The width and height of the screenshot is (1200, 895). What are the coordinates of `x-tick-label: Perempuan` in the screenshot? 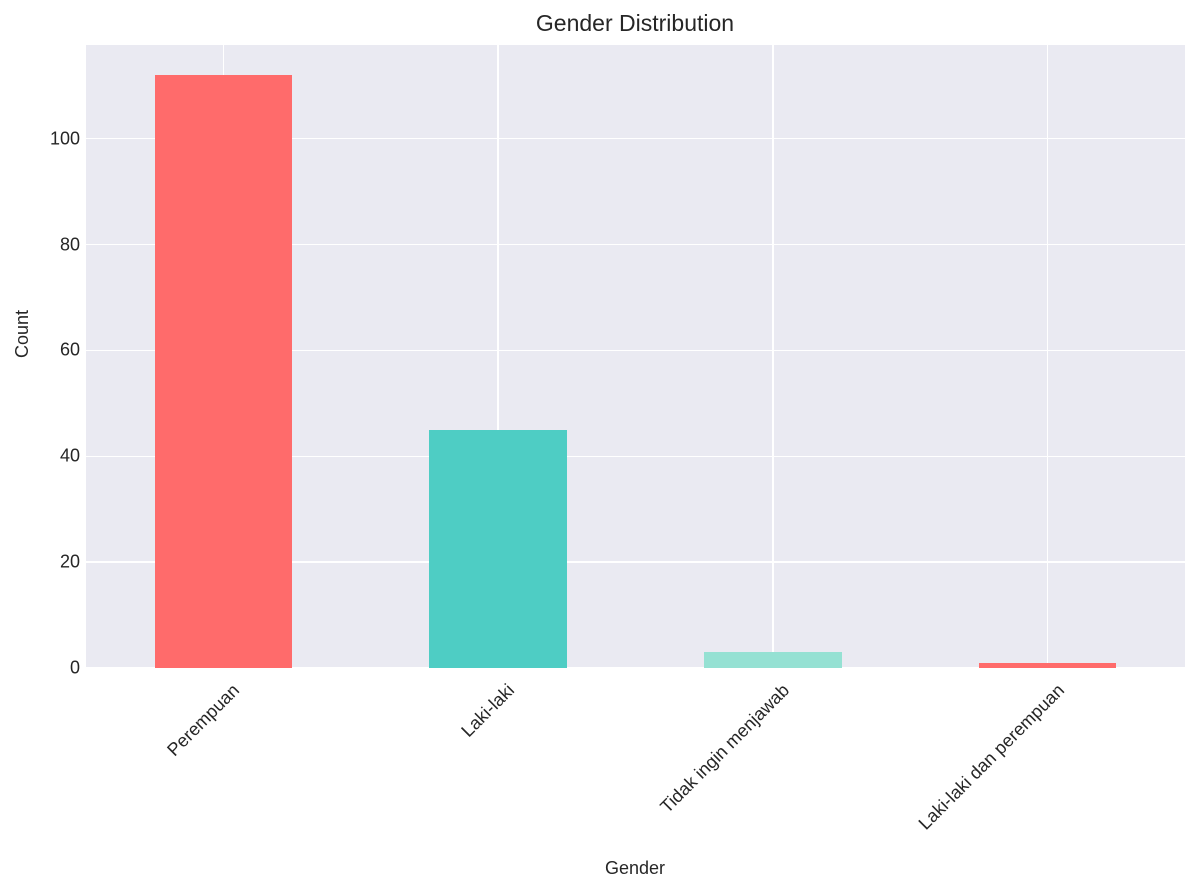 It's located at (203, 720).